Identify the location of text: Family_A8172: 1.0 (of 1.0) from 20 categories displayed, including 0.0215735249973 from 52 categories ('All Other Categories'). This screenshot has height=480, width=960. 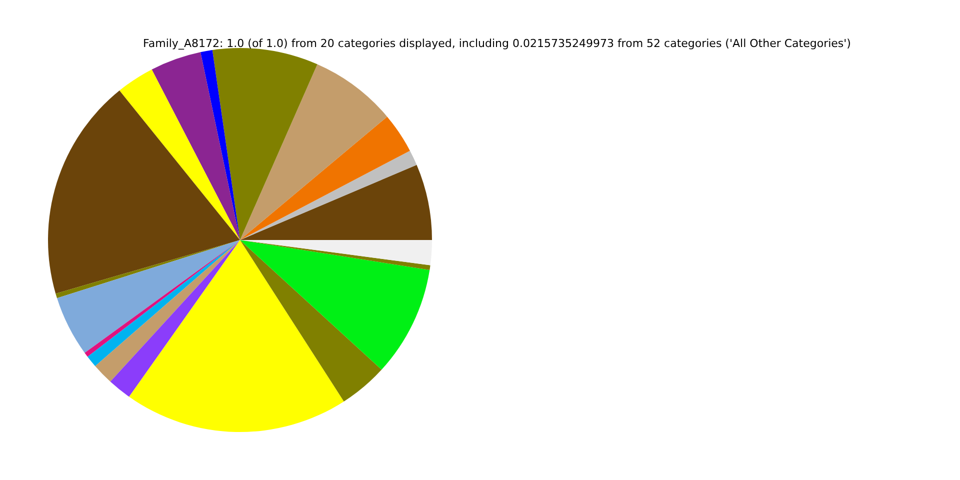
(497, 43).